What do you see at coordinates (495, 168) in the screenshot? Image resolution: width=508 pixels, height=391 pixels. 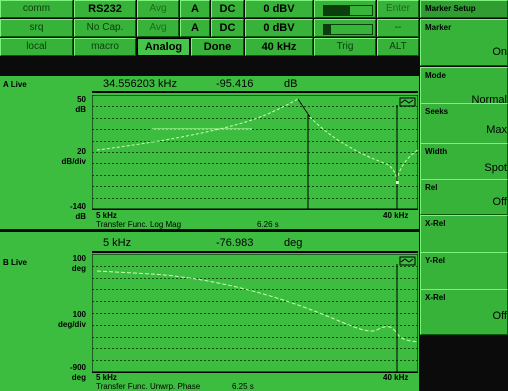 I see `softkey-value: Spot` at bounding box center [495, 168].